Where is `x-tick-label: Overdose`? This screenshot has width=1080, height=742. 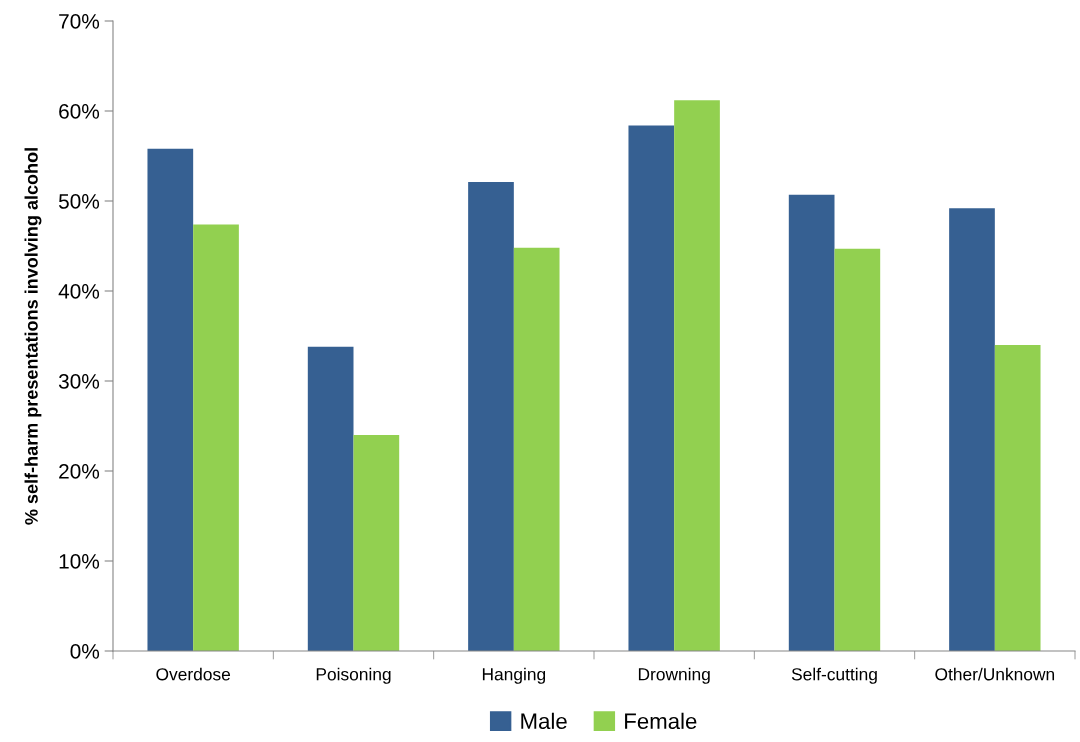
x-tick-label: Overdose is located at coordinates (193, 674).